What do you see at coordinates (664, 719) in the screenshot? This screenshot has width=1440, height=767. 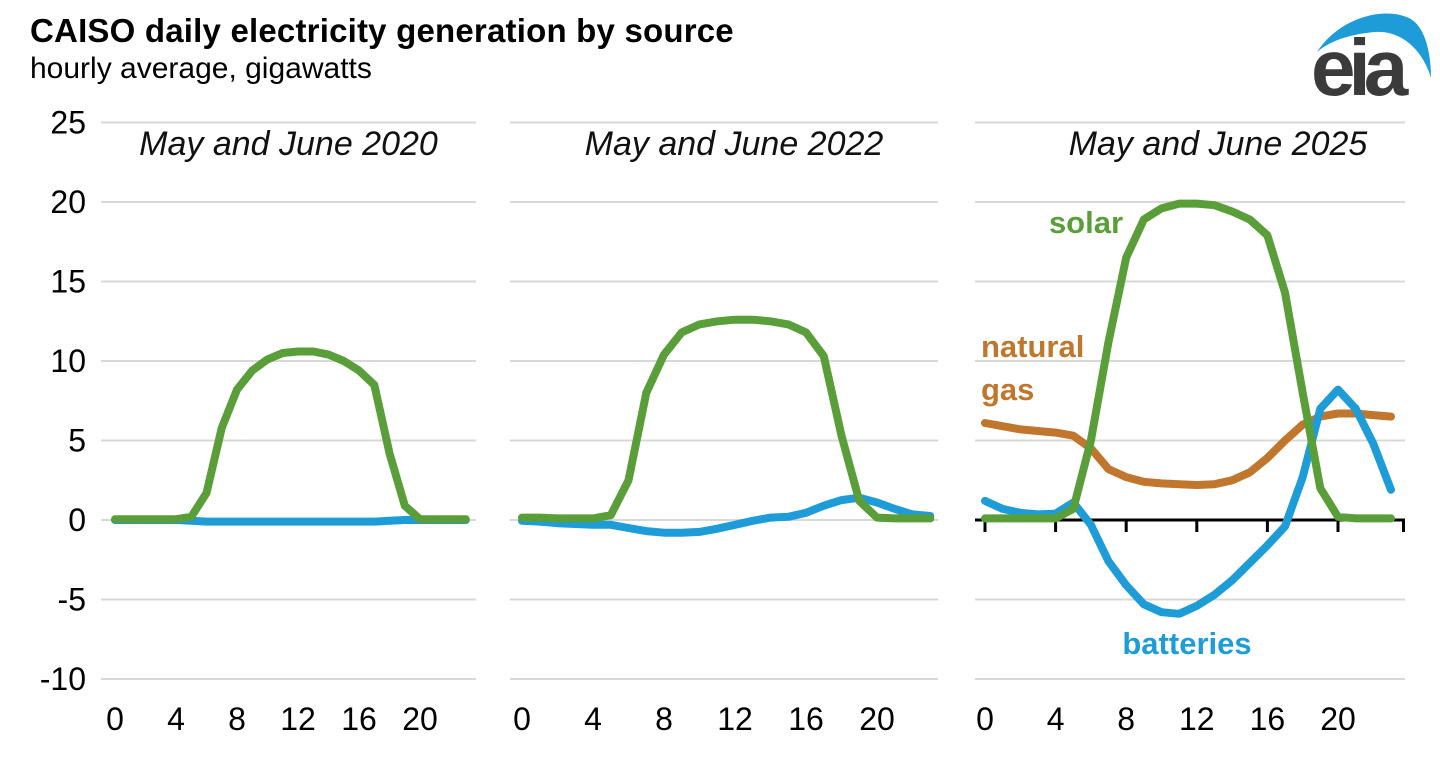 I see `x-axis-label-panel2-8: 8` at bounding box center [664, 719].